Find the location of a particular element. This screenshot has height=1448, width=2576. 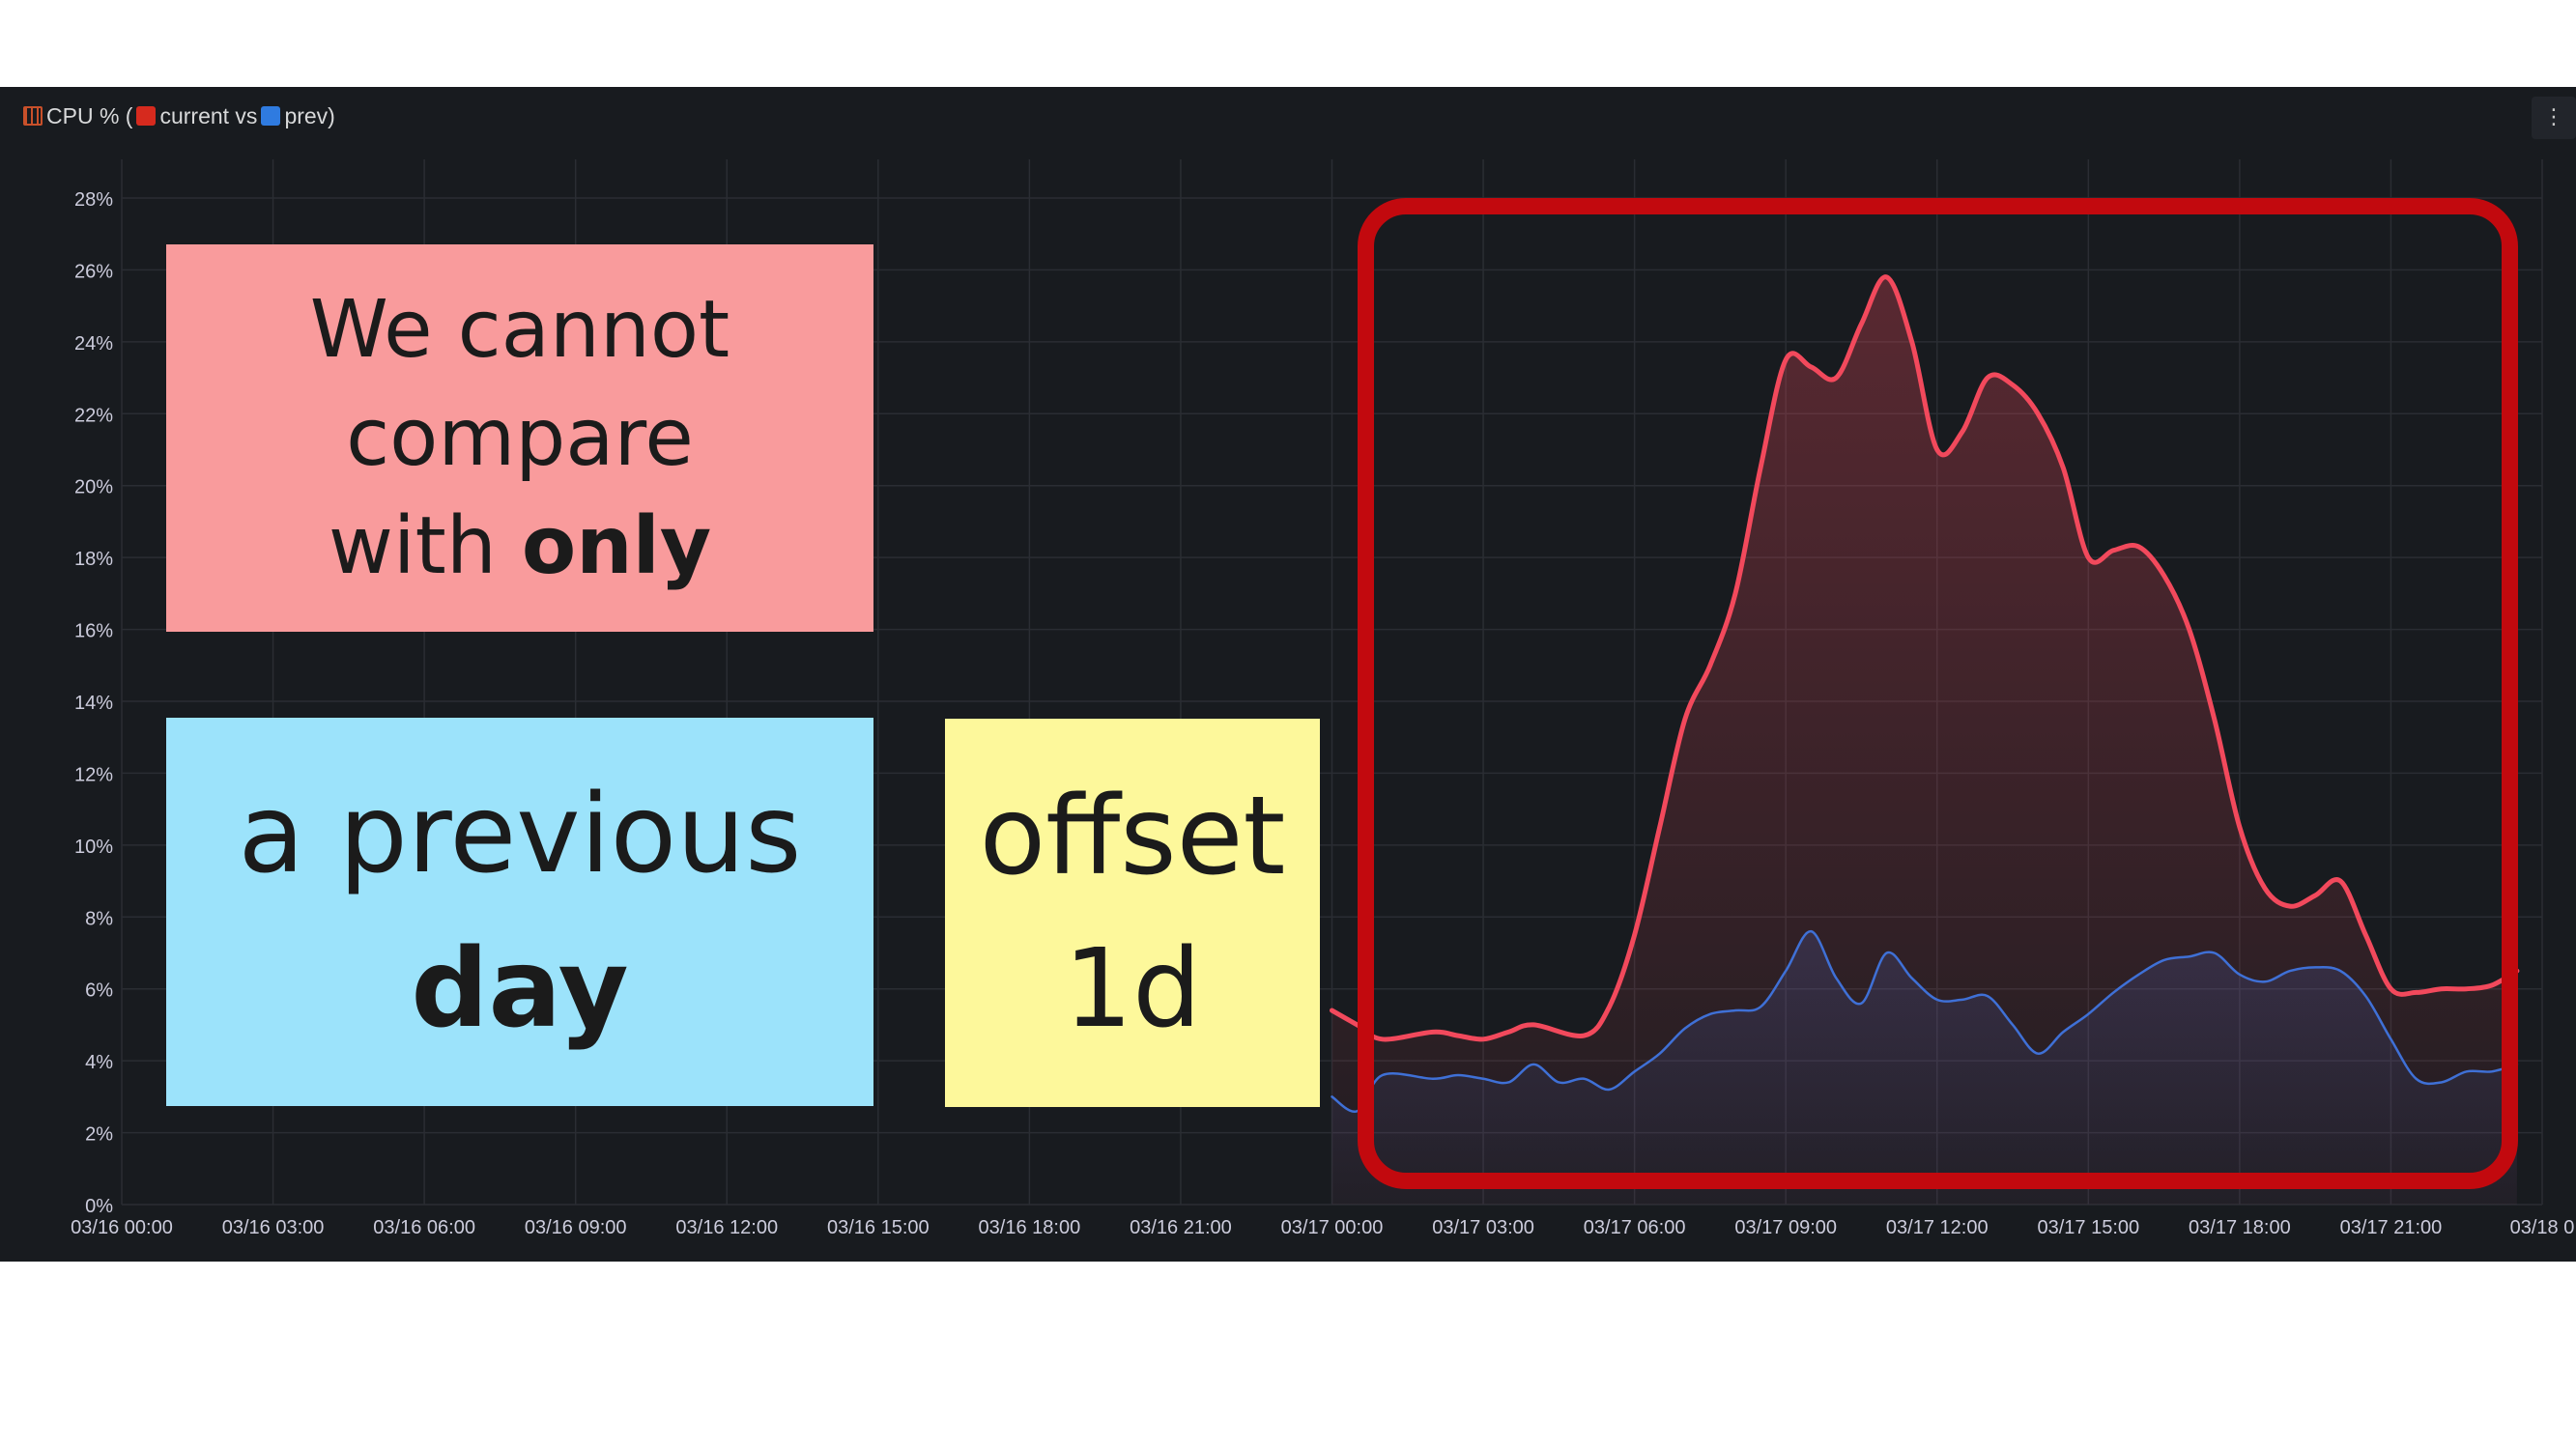

note-previous-line2: day is located at coordinates (520, 989).